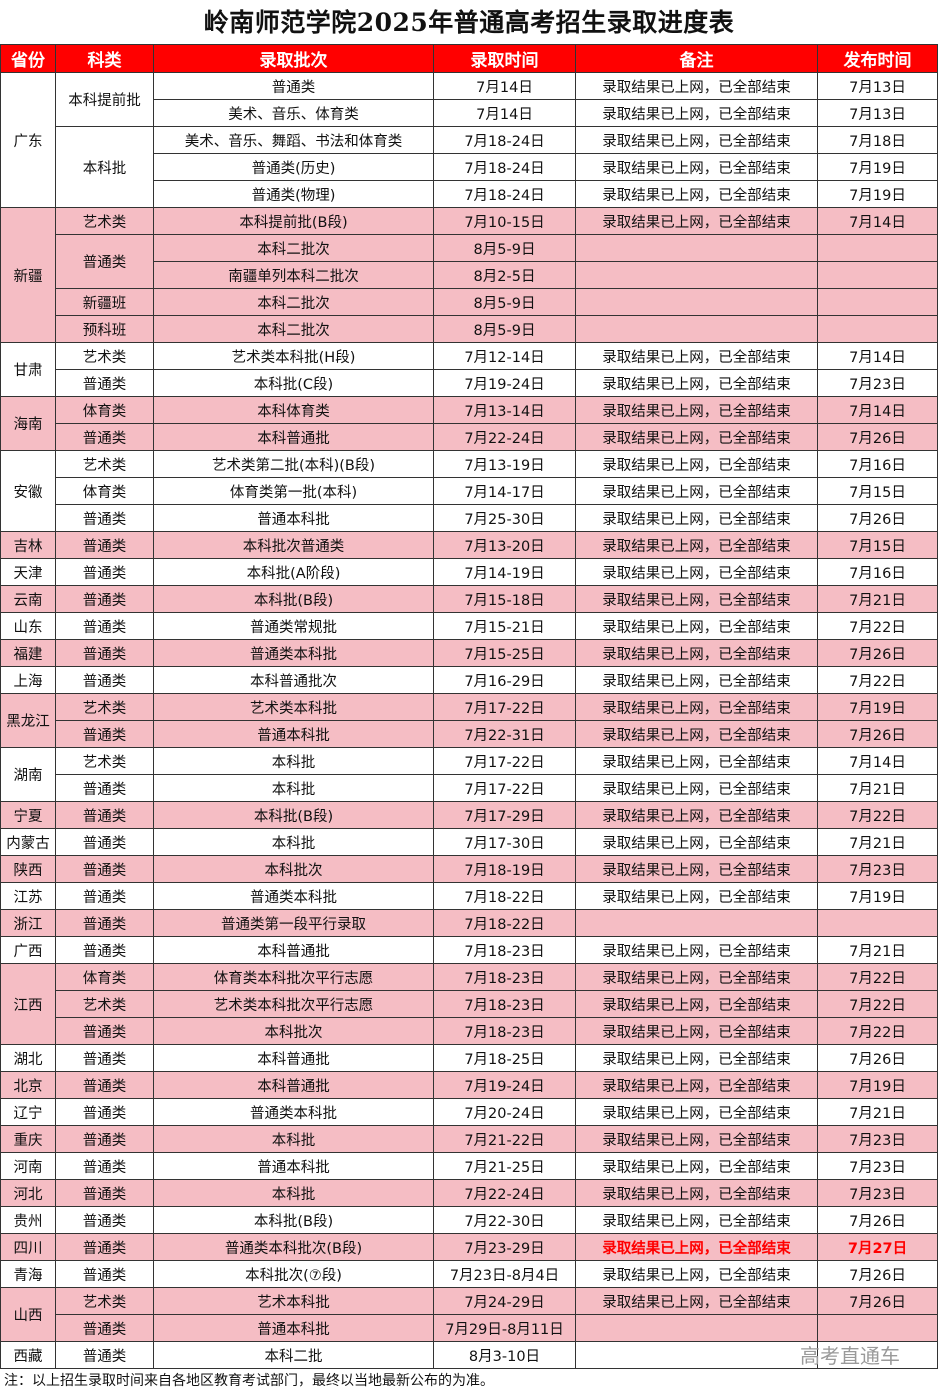 The image size is (938, 1393). I want to click on cell-batch: 本科普通批次, so click(293, 680).